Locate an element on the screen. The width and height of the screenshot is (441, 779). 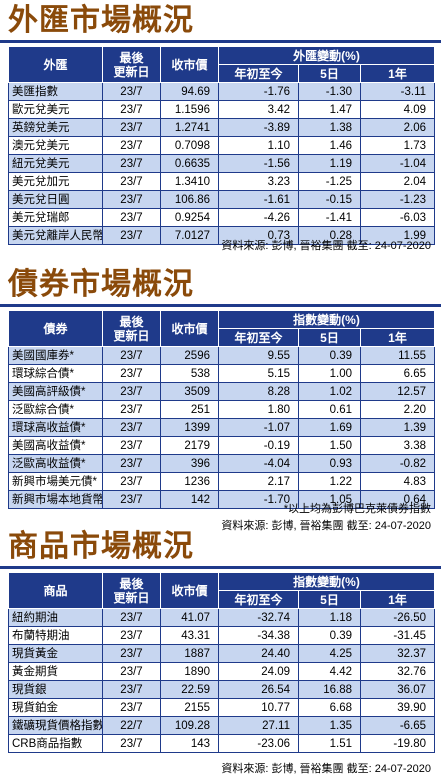
table-row: 泛歐綜合債* 23/7 251 1.80 0.61 2.20 is located at coordinates (222, 409).